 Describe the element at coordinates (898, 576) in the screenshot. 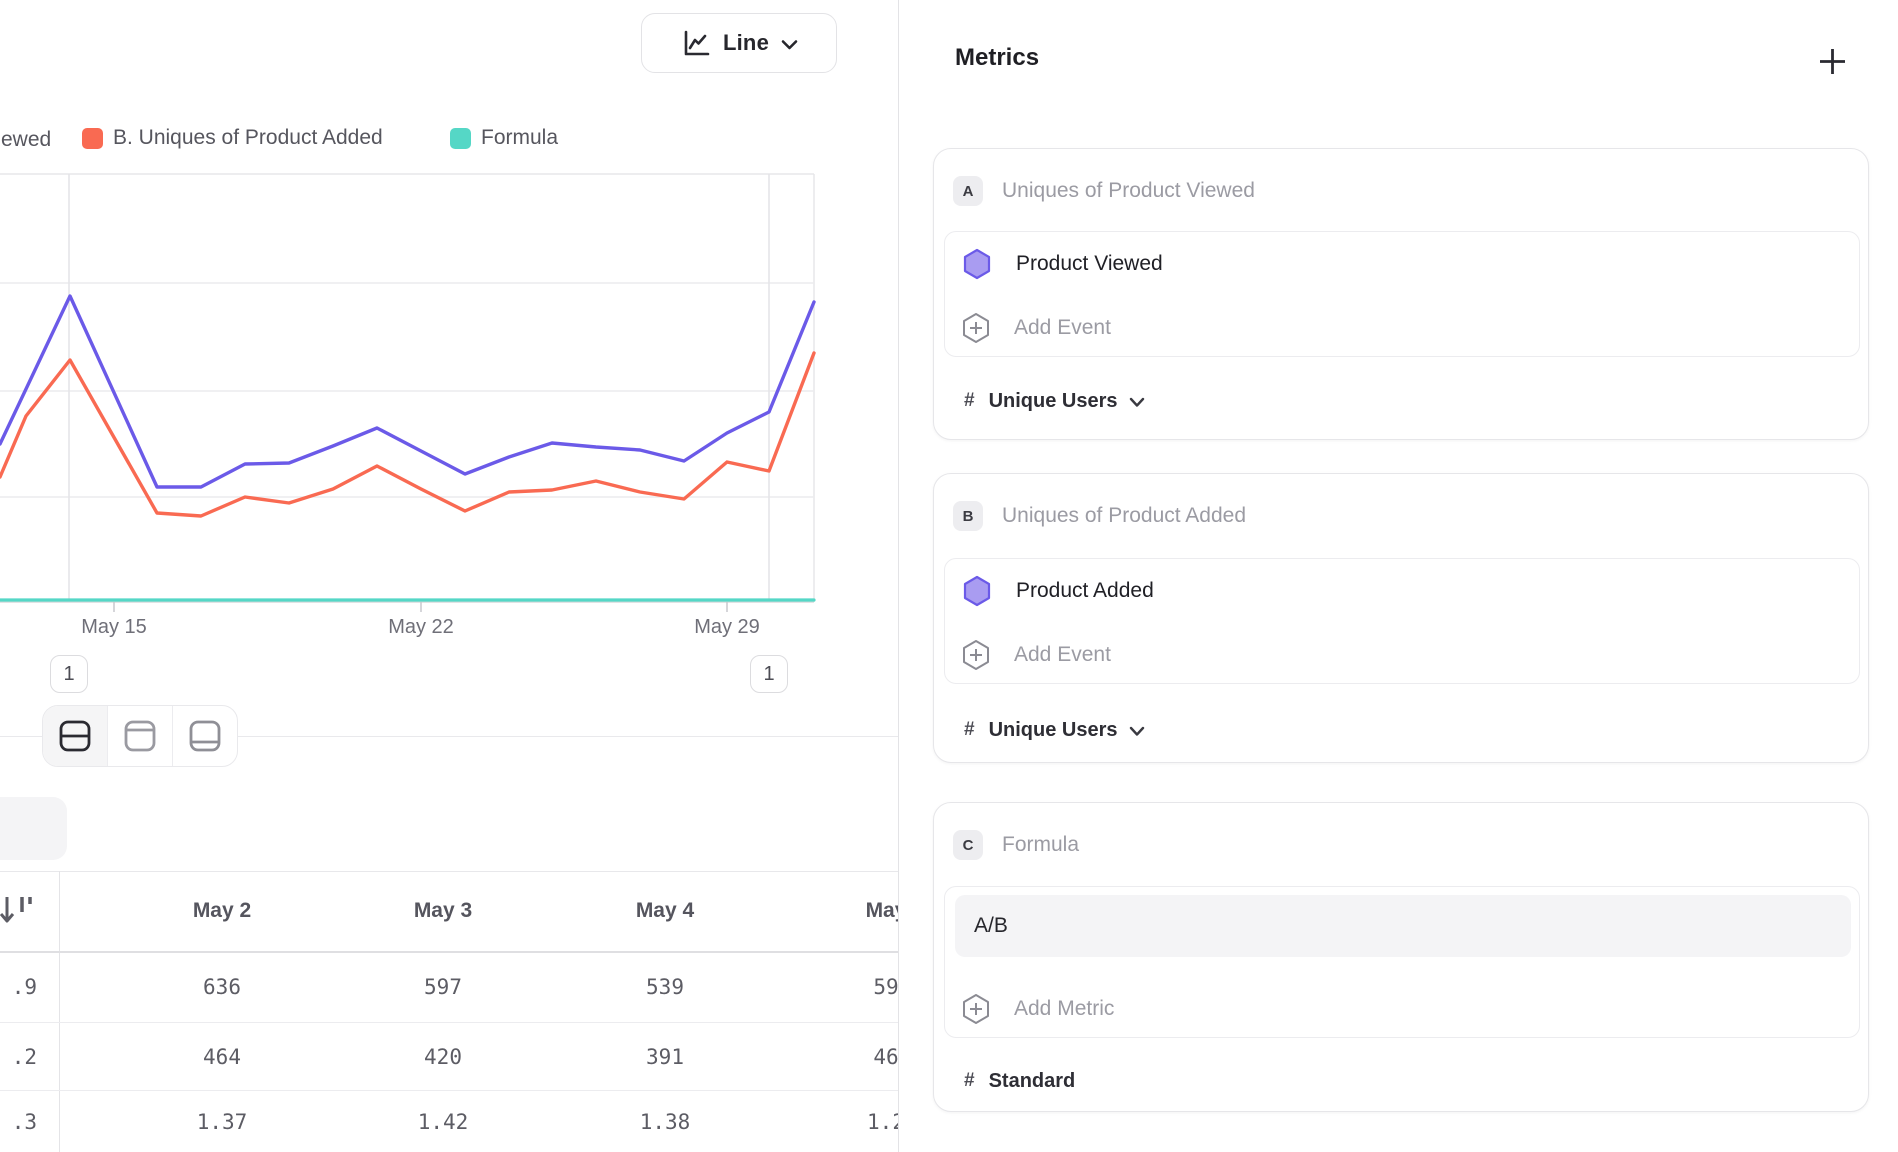

I see `panel-divider` at that location.